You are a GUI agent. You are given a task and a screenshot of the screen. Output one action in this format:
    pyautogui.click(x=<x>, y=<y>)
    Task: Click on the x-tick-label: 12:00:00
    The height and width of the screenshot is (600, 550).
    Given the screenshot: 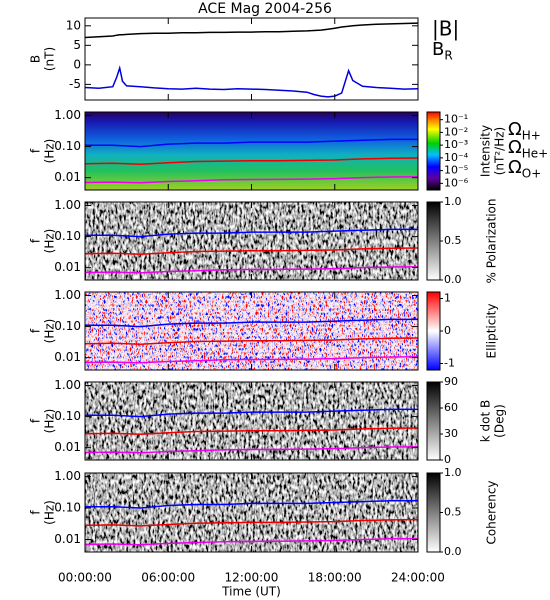 What is the action you would take?
    pyautogui.click(x=252, y=578)
    